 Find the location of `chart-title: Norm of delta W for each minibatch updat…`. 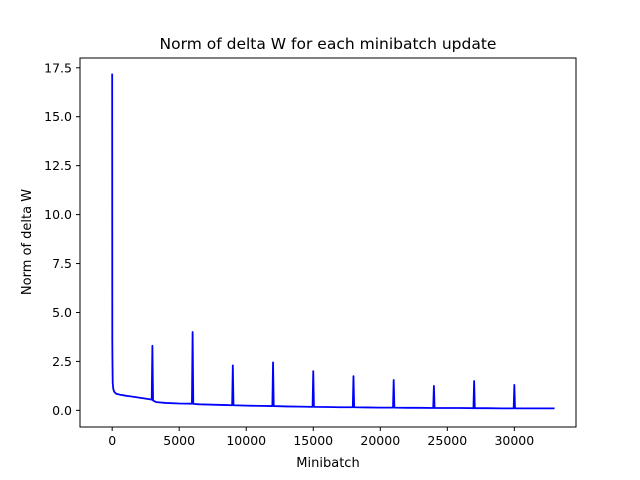

chart-title: Norm of delta W for each minibatch updat… is located at coordinates (328, 44).